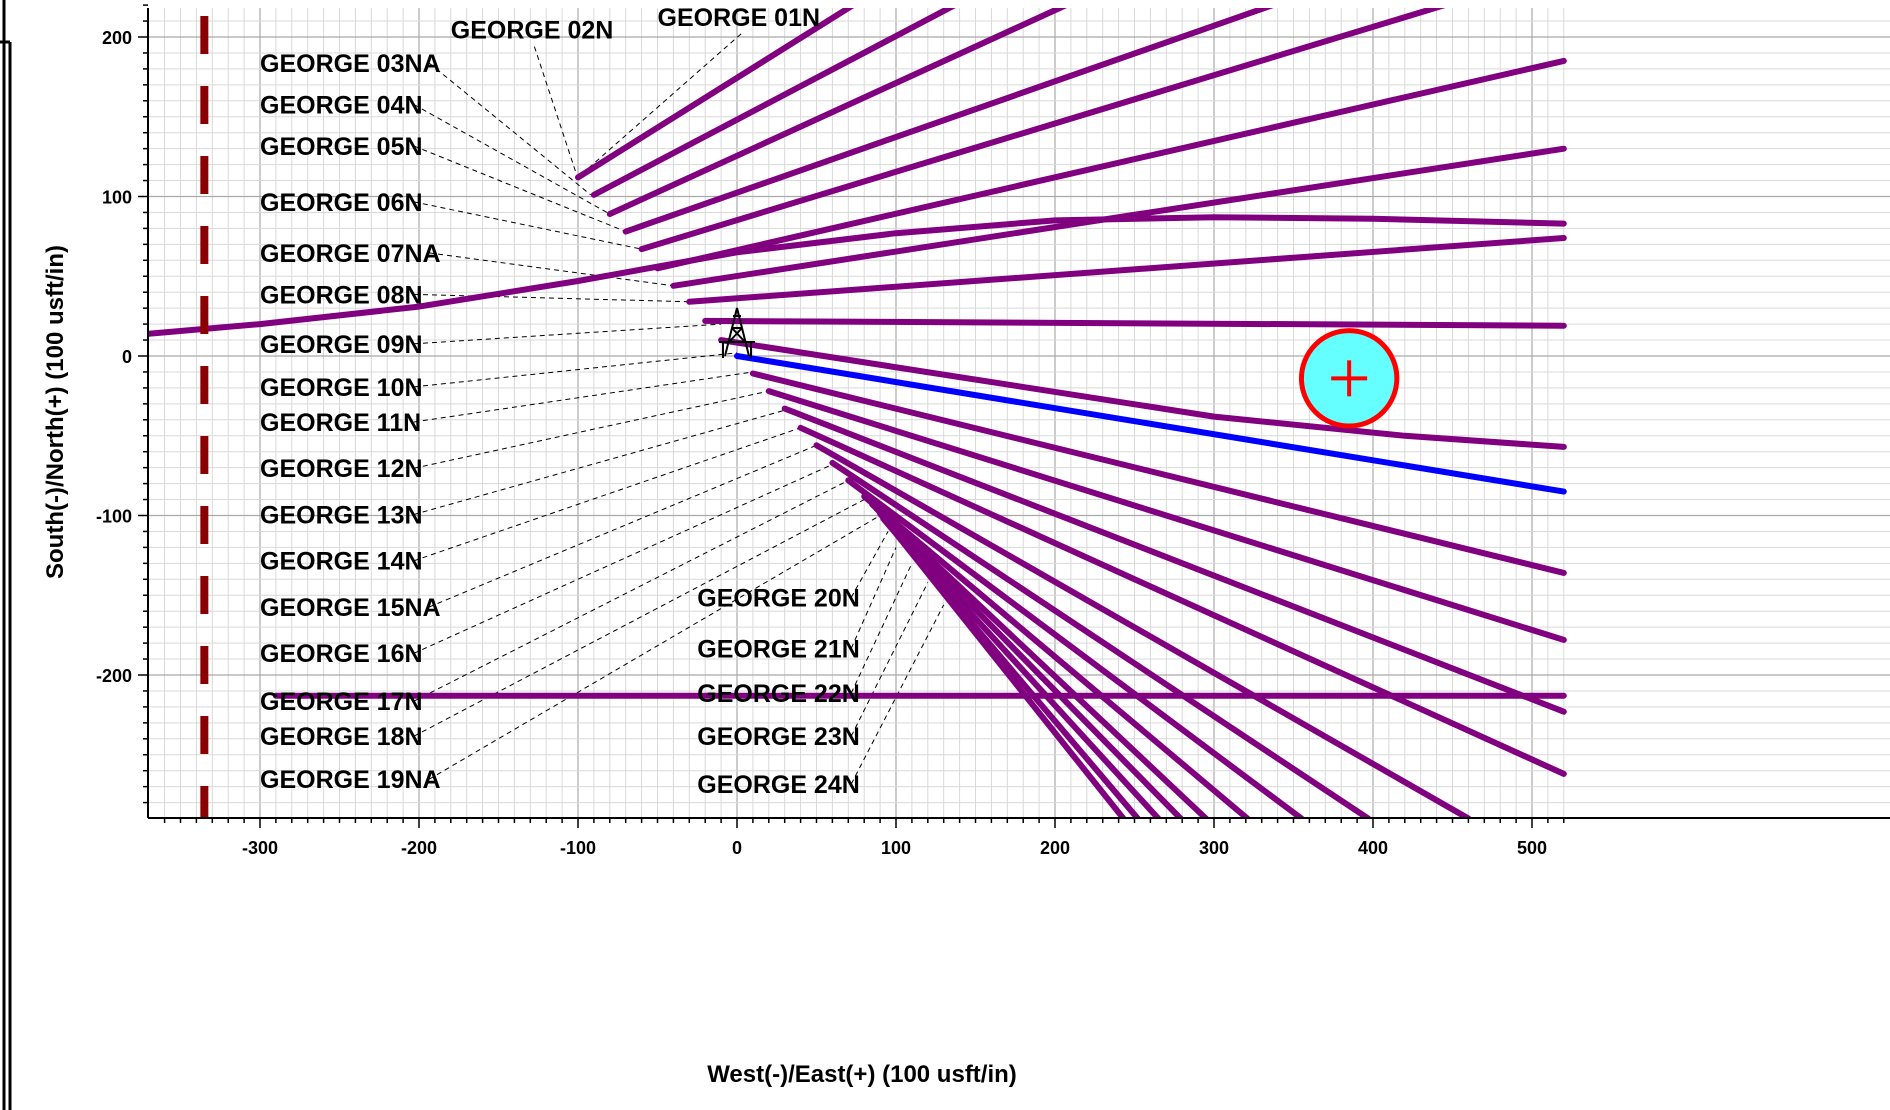 This screenshot has width=1890, height=1110. Describe the element at coordinates (350, 608) in the screenshot. I see `well-label: GEORGE 15NA` at that location.